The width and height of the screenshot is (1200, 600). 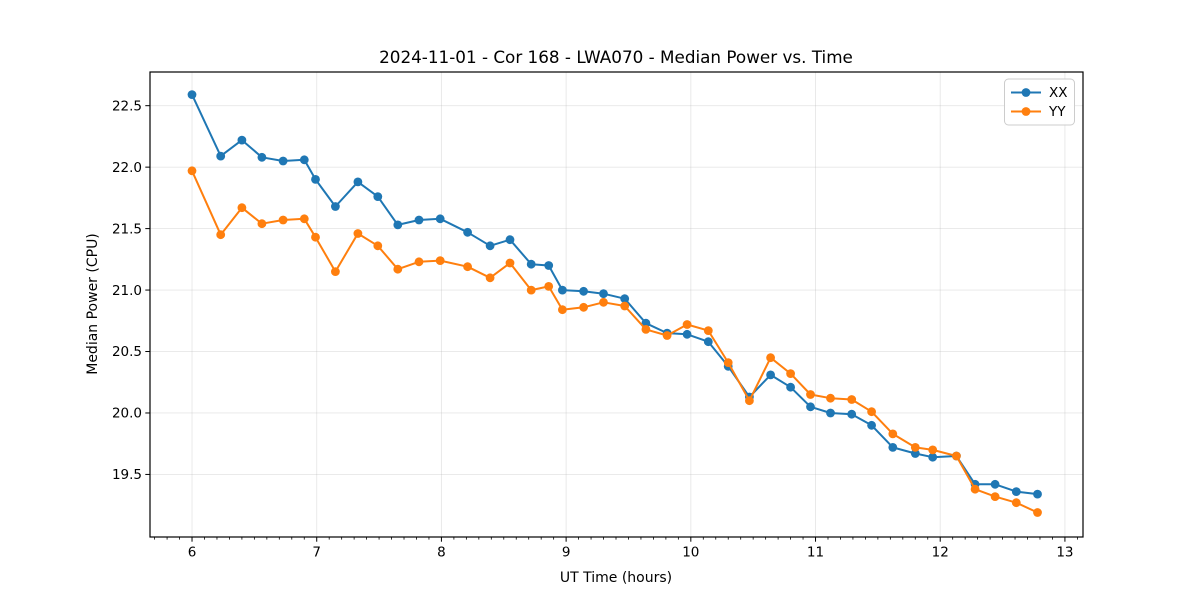 What do you see at coordinates (616, 578) in the screenshot?
I see `x-axis-label: UT Time (hours)` at bounding box center [616, 578].